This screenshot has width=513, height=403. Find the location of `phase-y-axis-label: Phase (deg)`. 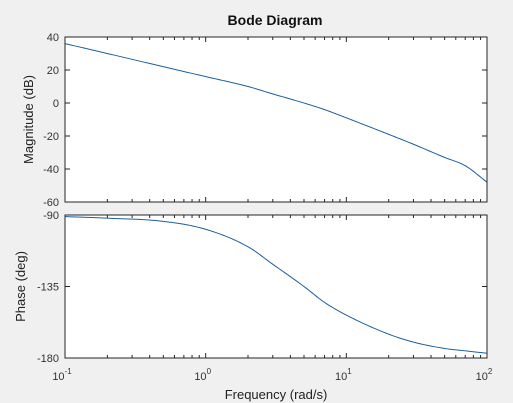

phase-y-axis-label: Phase (deg) is located at coordinates (20, 286).